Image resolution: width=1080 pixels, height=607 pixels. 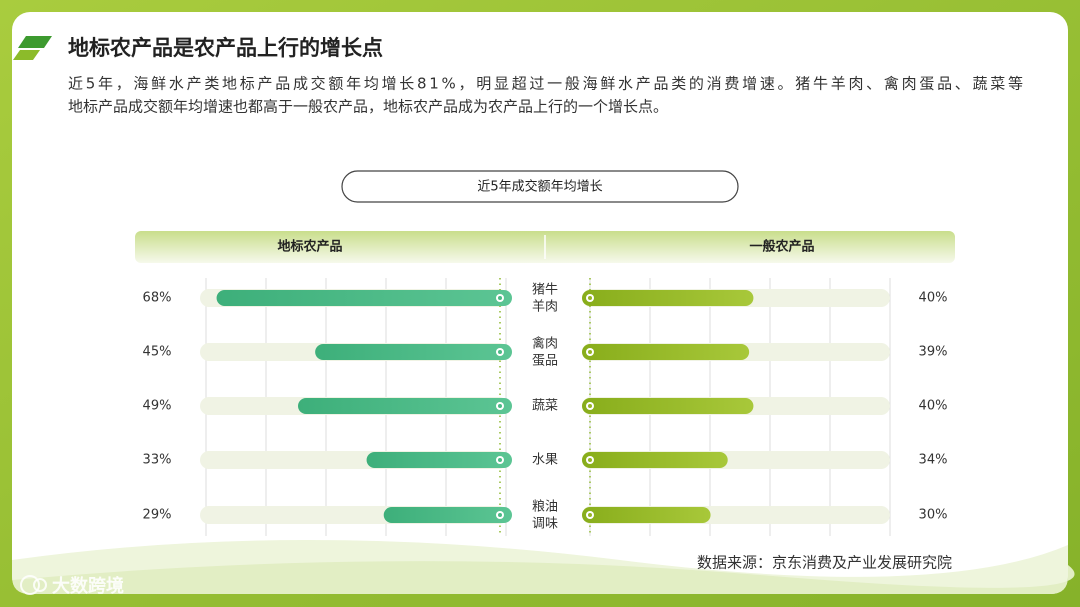 I want to click on chart-title: 近5年成交额年均增长, so click(x=539, y=187).